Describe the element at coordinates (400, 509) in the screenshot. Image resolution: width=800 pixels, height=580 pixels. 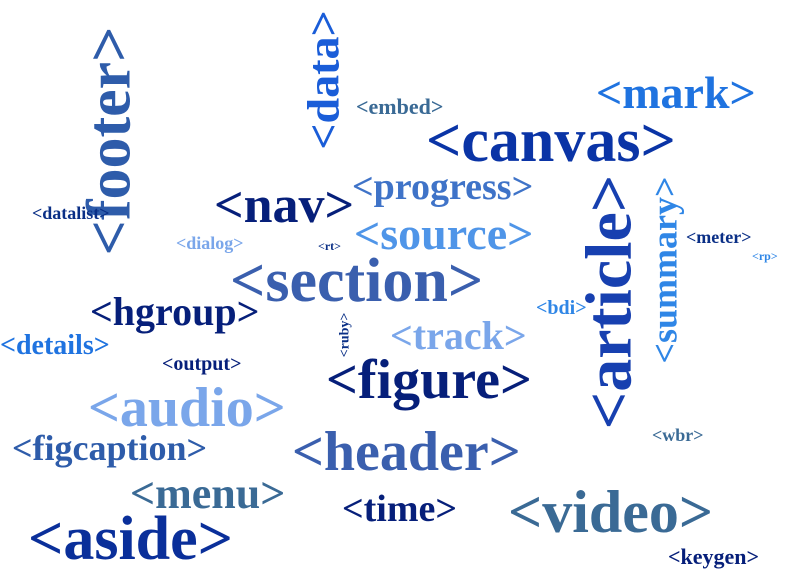
I see `word-time: <time>` at that location.